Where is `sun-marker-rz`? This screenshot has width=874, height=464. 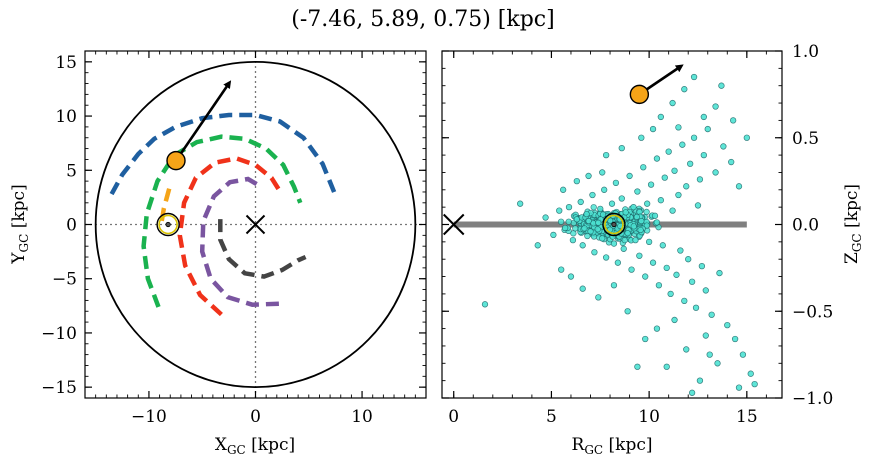
sun-marker-rz is located at coordinates (614, 224).